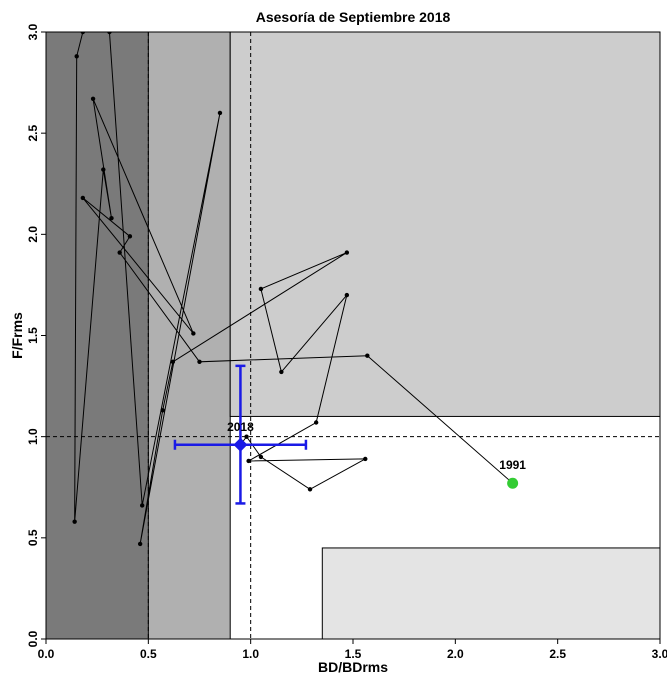  Describe the element at coordinates (557, 654) in the screenshot. I see `x-tick-label-5: 2.5` at that location.